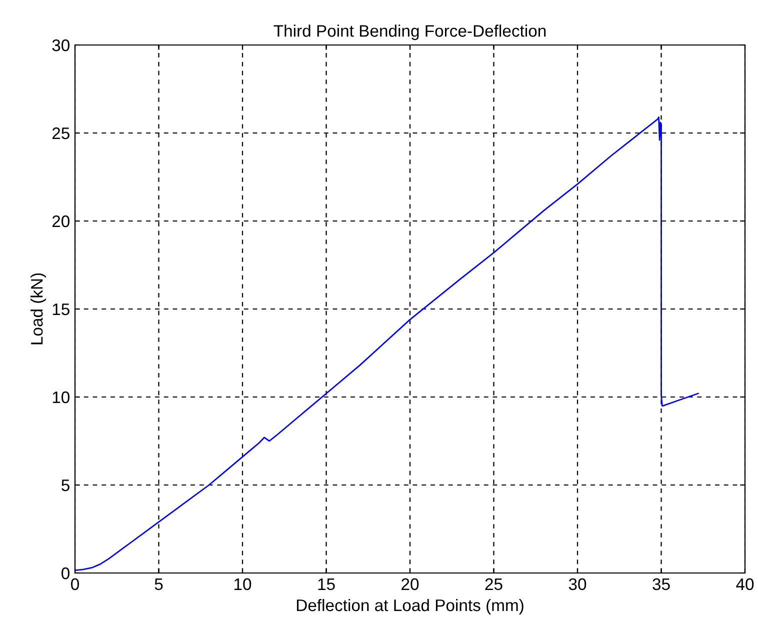 The width and height of the screenshot is (758, 631). Describe the element at coordinates (66, 486) in the screenshot. I see `y-tick-label: 5` at that location.